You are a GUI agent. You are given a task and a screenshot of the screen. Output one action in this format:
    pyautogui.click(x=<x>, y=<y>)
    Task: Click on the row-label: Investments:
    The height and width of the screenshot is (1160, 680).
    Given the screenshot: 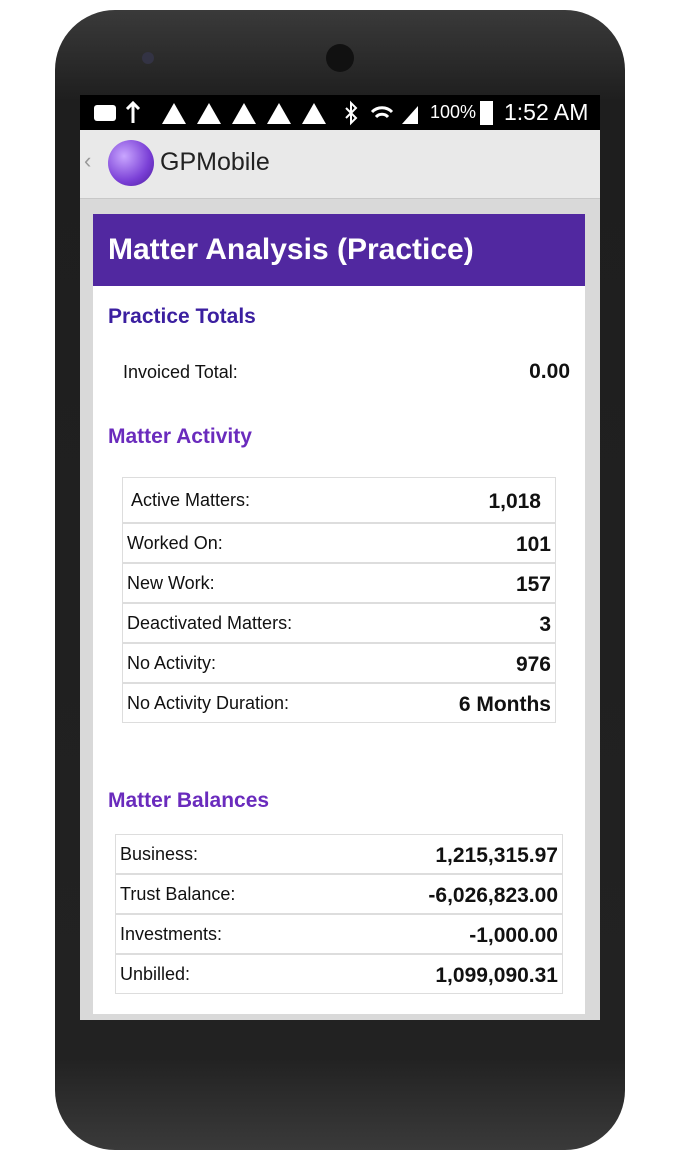 What is the action you would take?
    pyautogui.click(x=171, y=934)
    